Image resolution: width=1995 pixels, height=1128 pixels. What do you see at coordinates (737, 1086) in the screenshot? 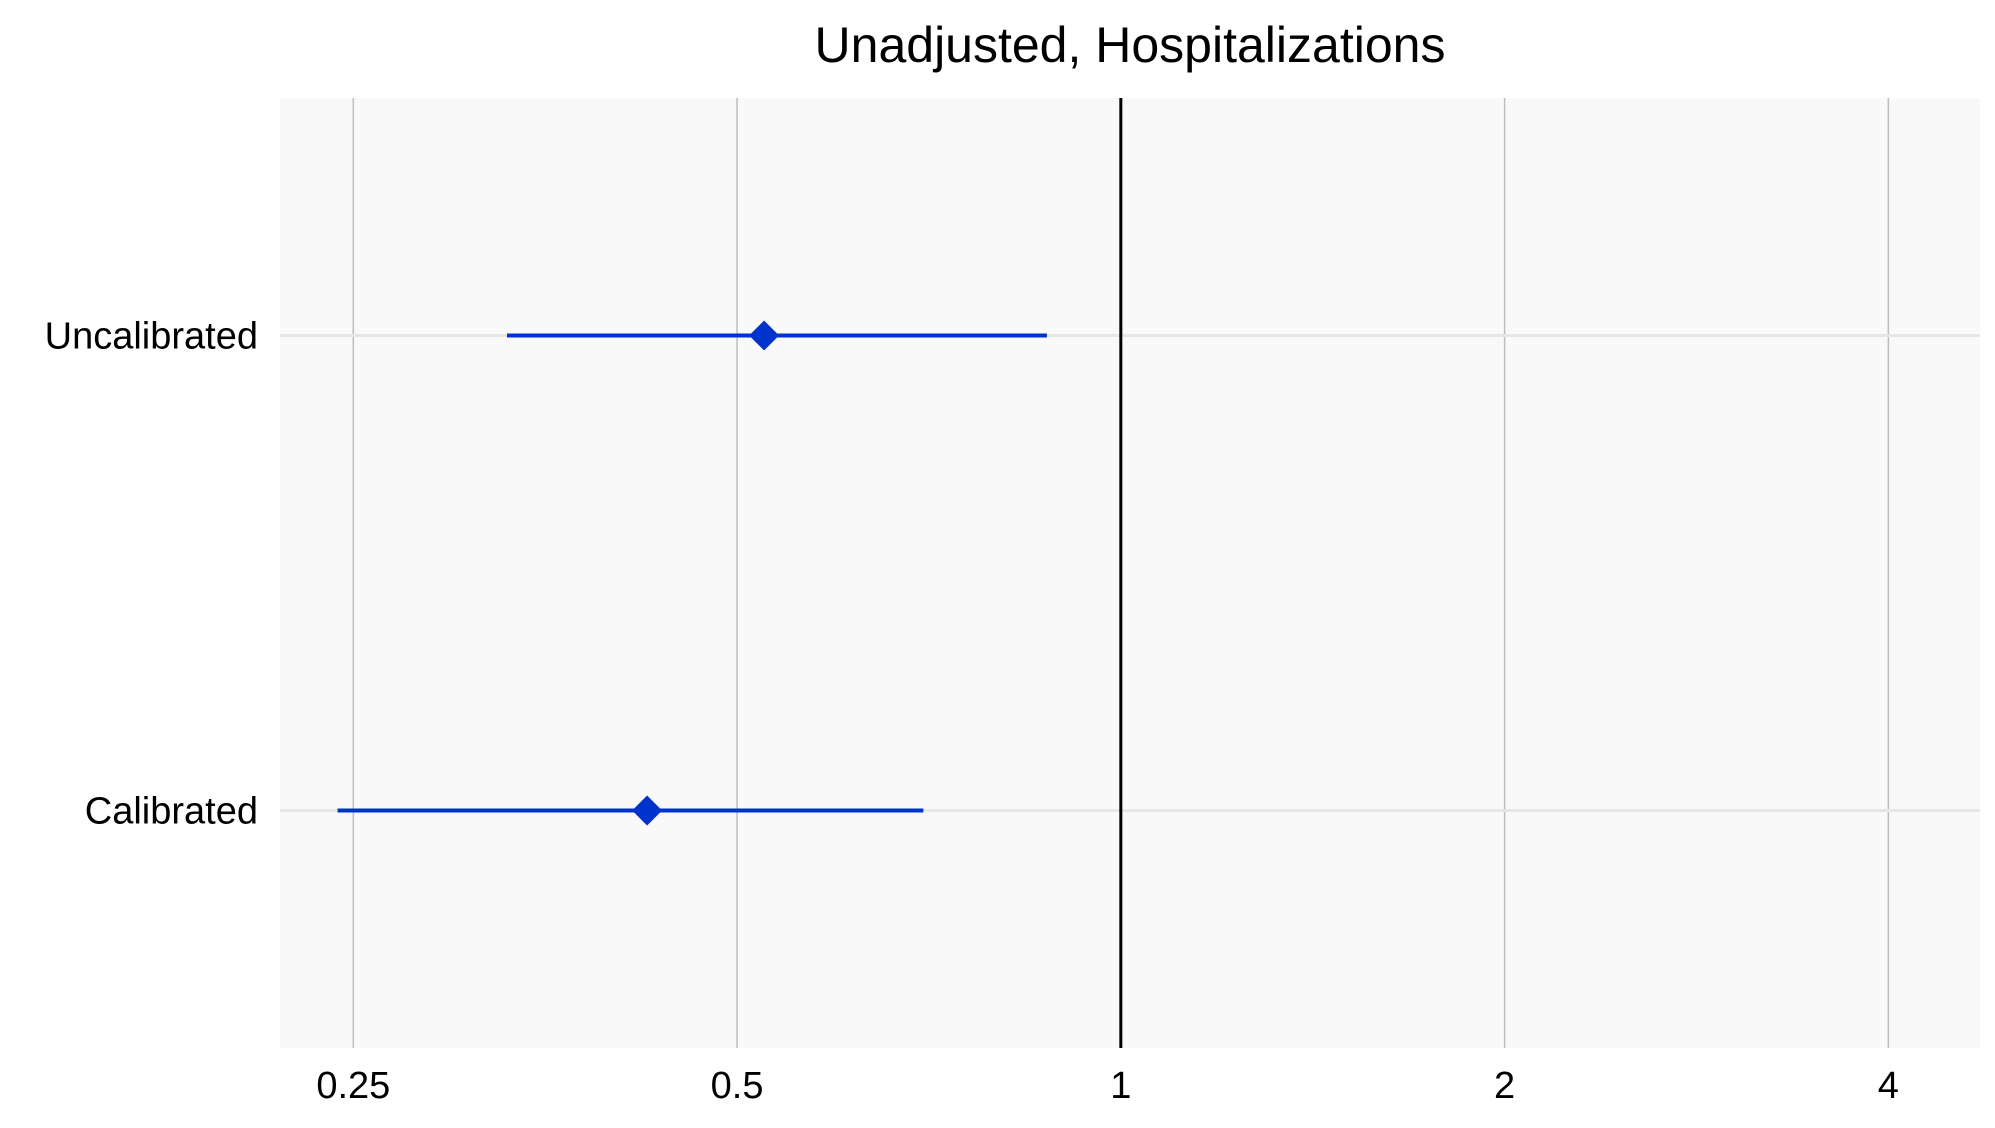
I see `x-tick-label: 0.5` at bounding box center [737, 1086].